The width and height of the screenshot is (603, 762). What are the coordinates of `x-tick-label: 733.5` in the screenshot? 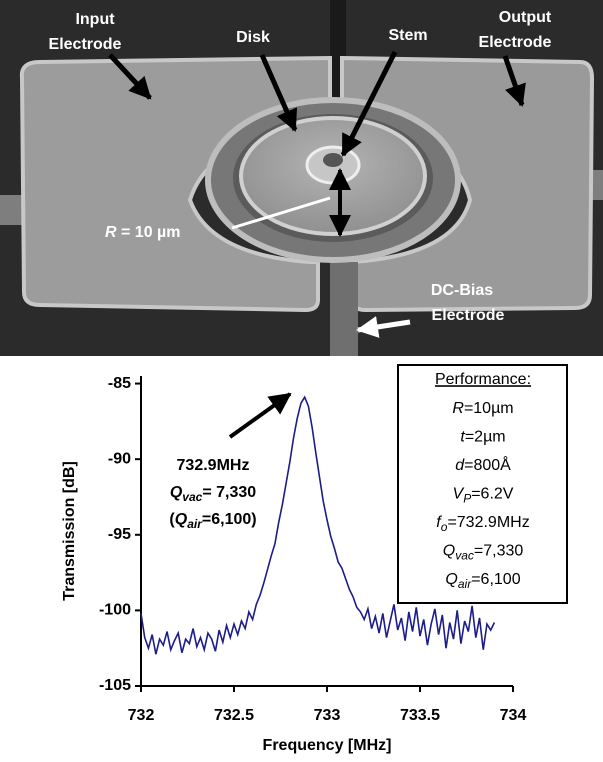 It's located at (420, 715).